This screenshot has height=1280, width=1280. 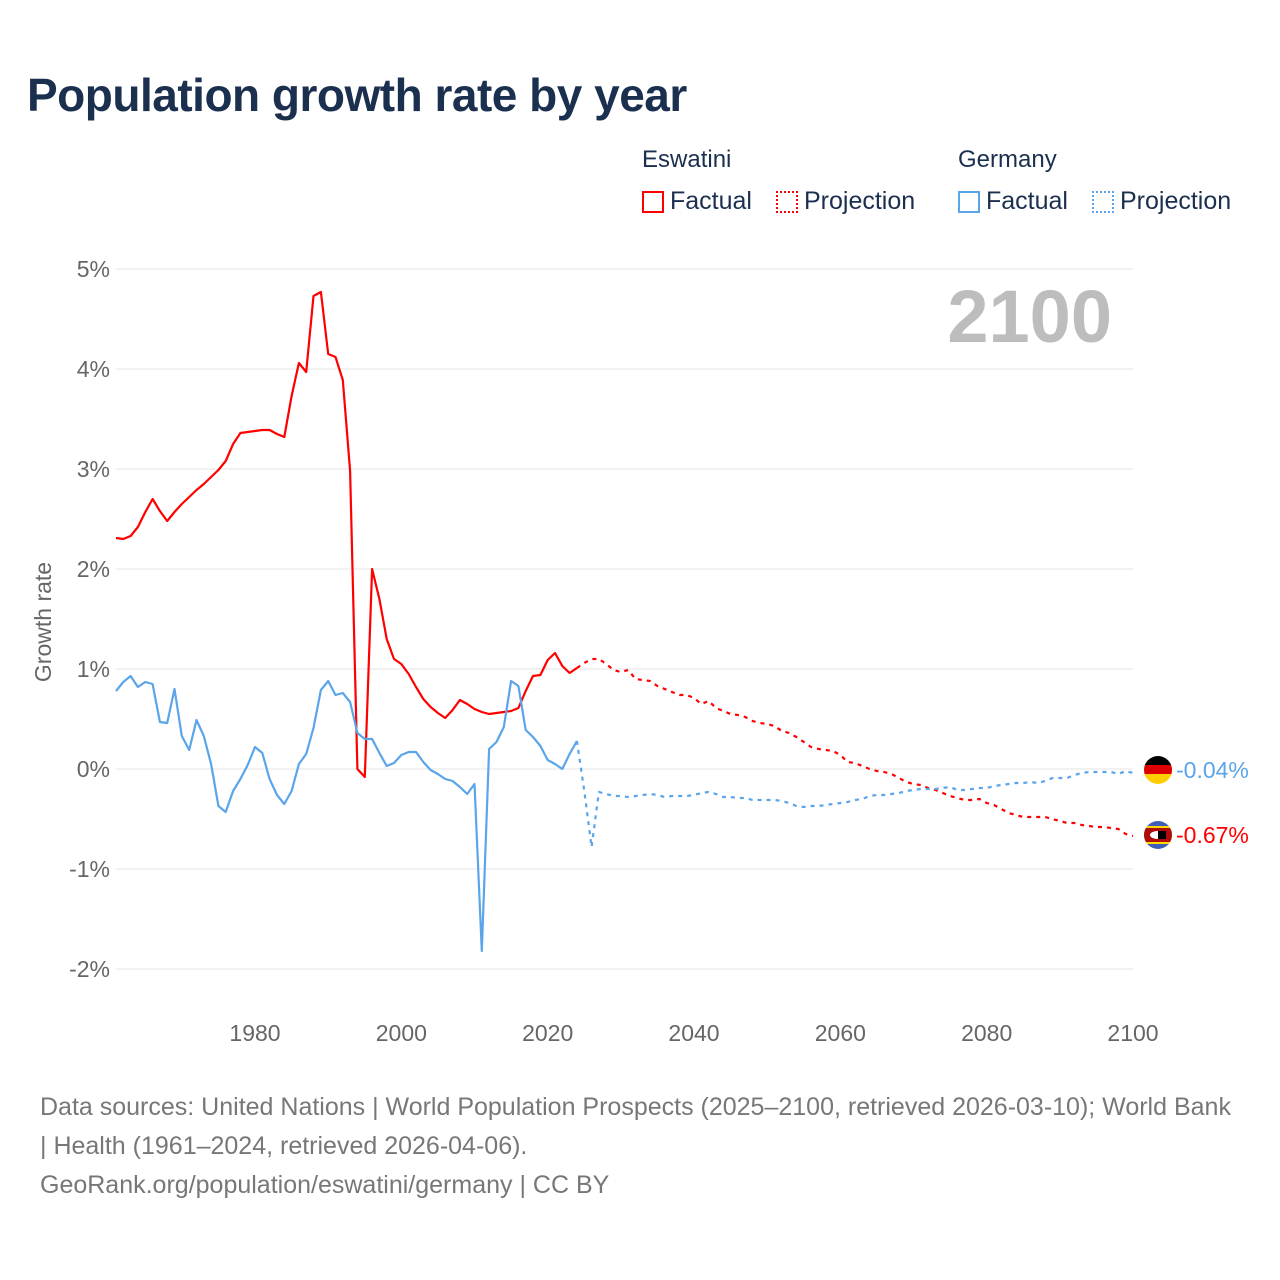 What do you see at coordinates (854, 794) in the screenshot?
I see `germany-projection-line` at bounding box center [854, 794].